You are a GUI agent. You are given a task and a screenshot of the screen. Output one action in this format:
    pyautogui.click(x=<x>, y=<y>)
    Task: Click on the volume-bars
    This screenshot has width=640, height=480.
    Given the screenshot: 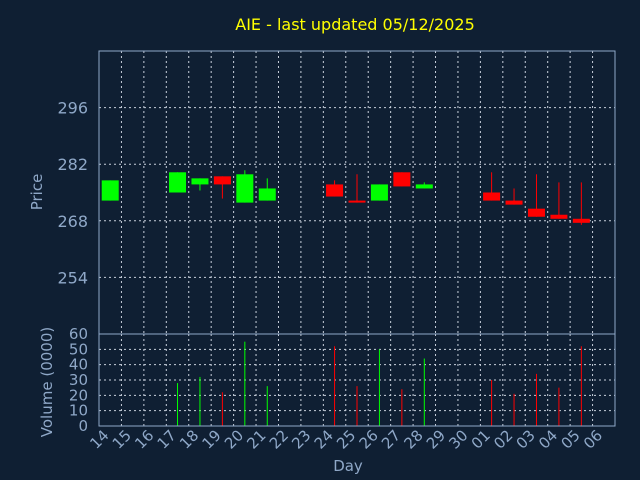 What is the action you would take?
    pyautogui.click(x=379, y=383)
    